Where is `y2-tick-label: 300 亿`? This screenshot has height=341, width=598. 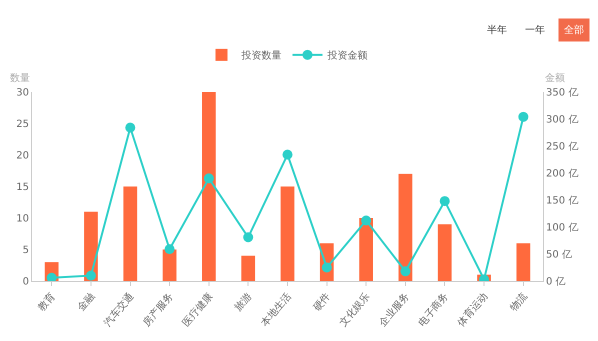 y2-tick-label: 300 亿 is located at coordinates (562, 120).